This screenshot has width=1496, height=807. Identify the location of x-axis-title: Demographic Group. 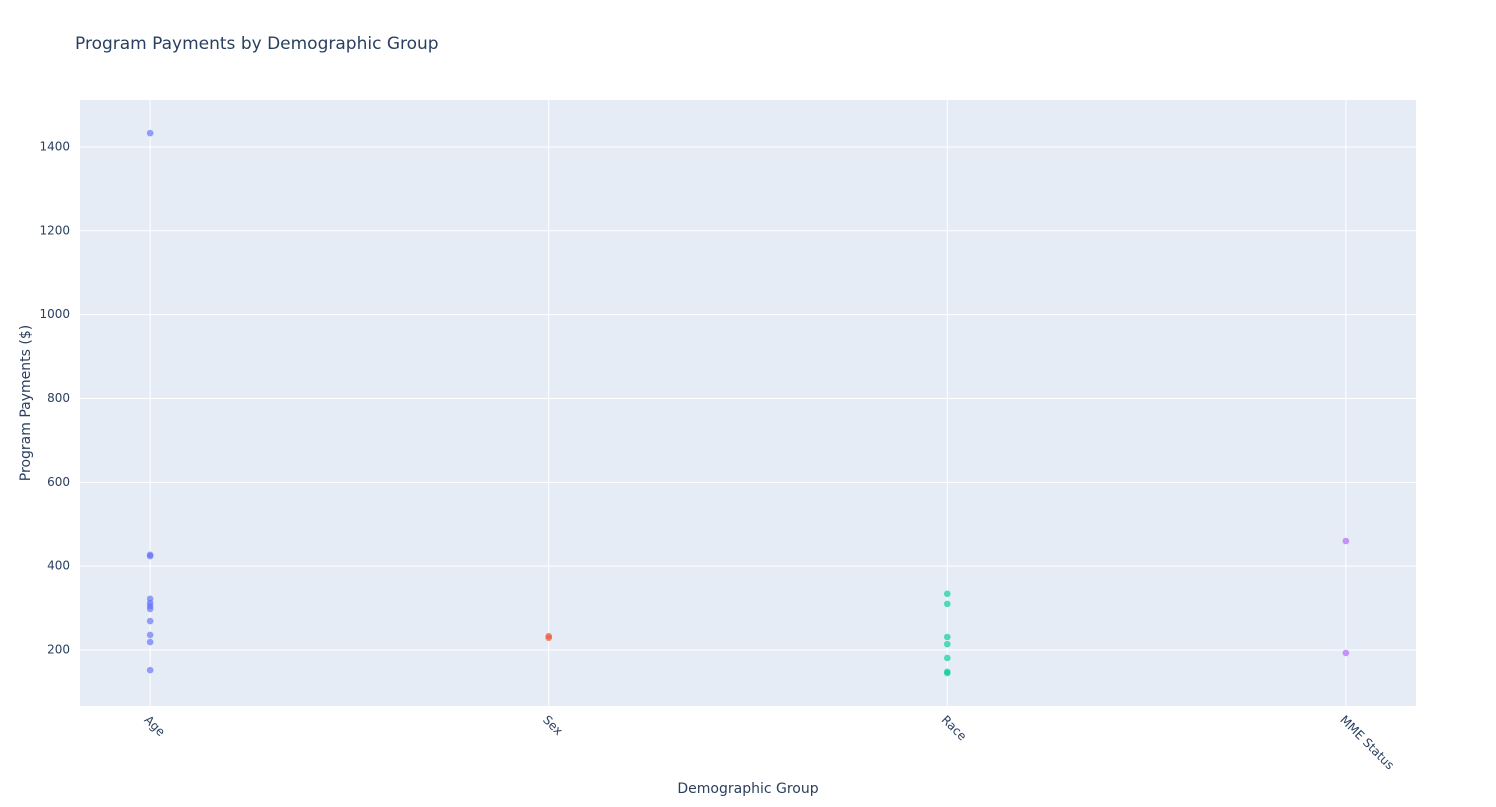
(747, 789).